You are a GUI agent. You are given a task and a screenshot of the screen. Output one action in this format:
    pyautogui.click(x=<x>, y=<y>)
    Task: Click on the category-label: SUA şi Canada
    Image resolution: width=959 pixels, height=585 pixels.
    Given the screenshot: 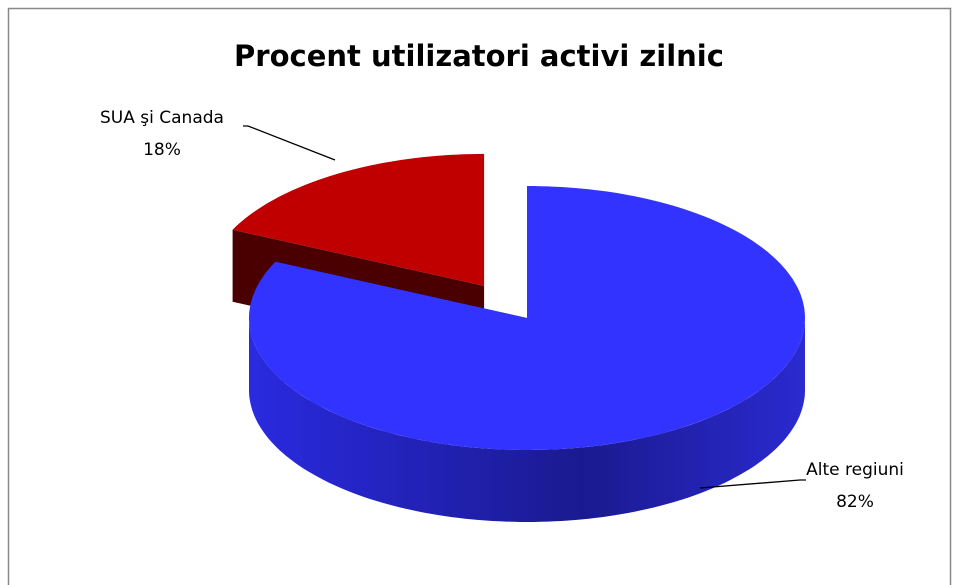 What is the action you would take?
    pyautogui.click(x=162, y=118)
    